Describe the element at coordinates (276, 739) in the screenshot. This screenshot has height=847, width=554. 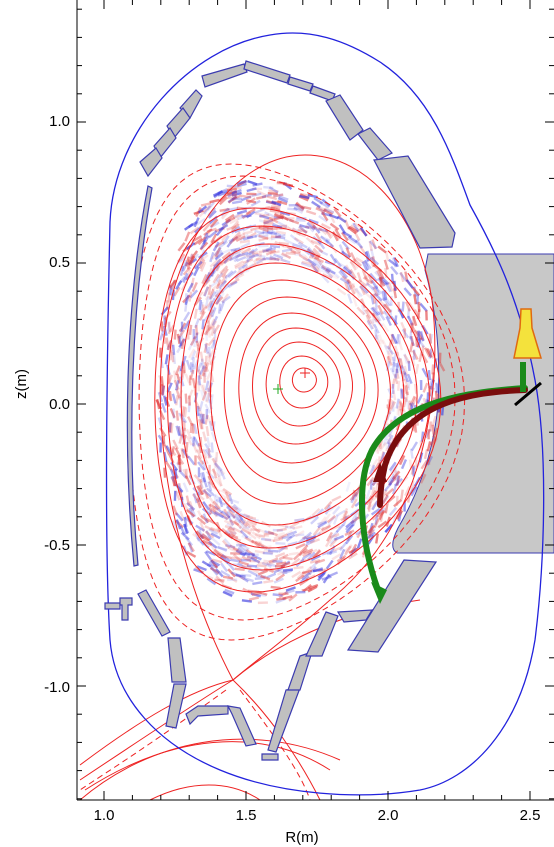
I see `separatrix-line` at that location.